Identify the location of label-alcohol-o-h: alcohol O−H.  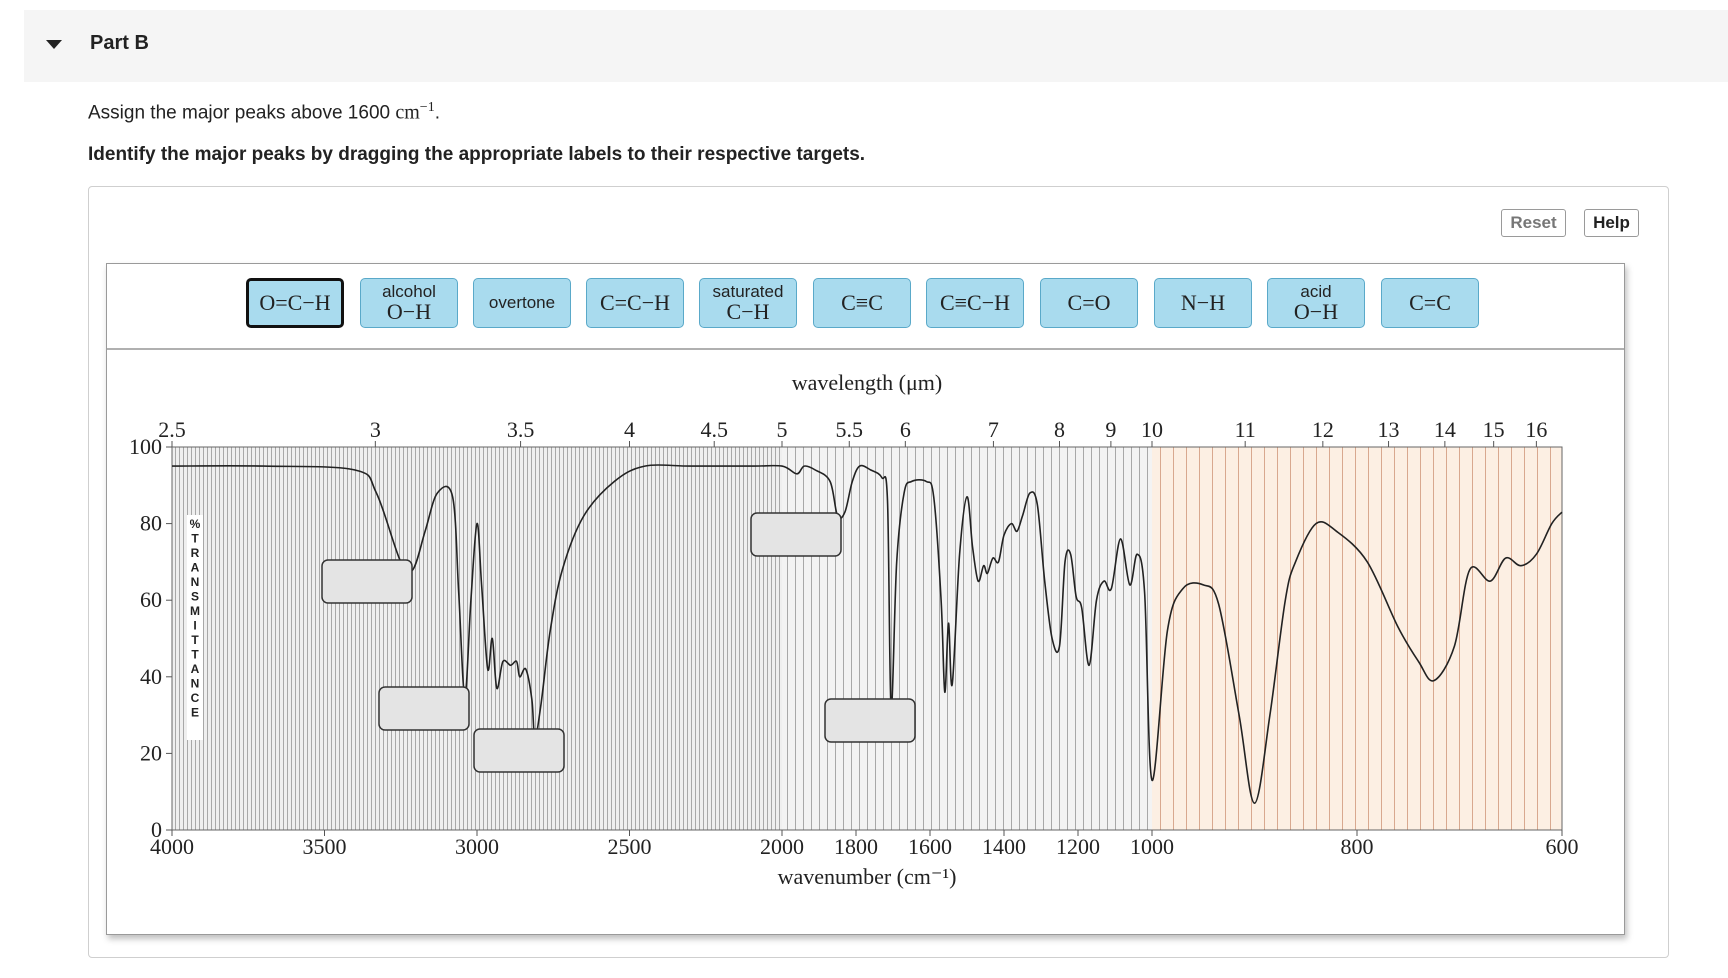
(409, 303).